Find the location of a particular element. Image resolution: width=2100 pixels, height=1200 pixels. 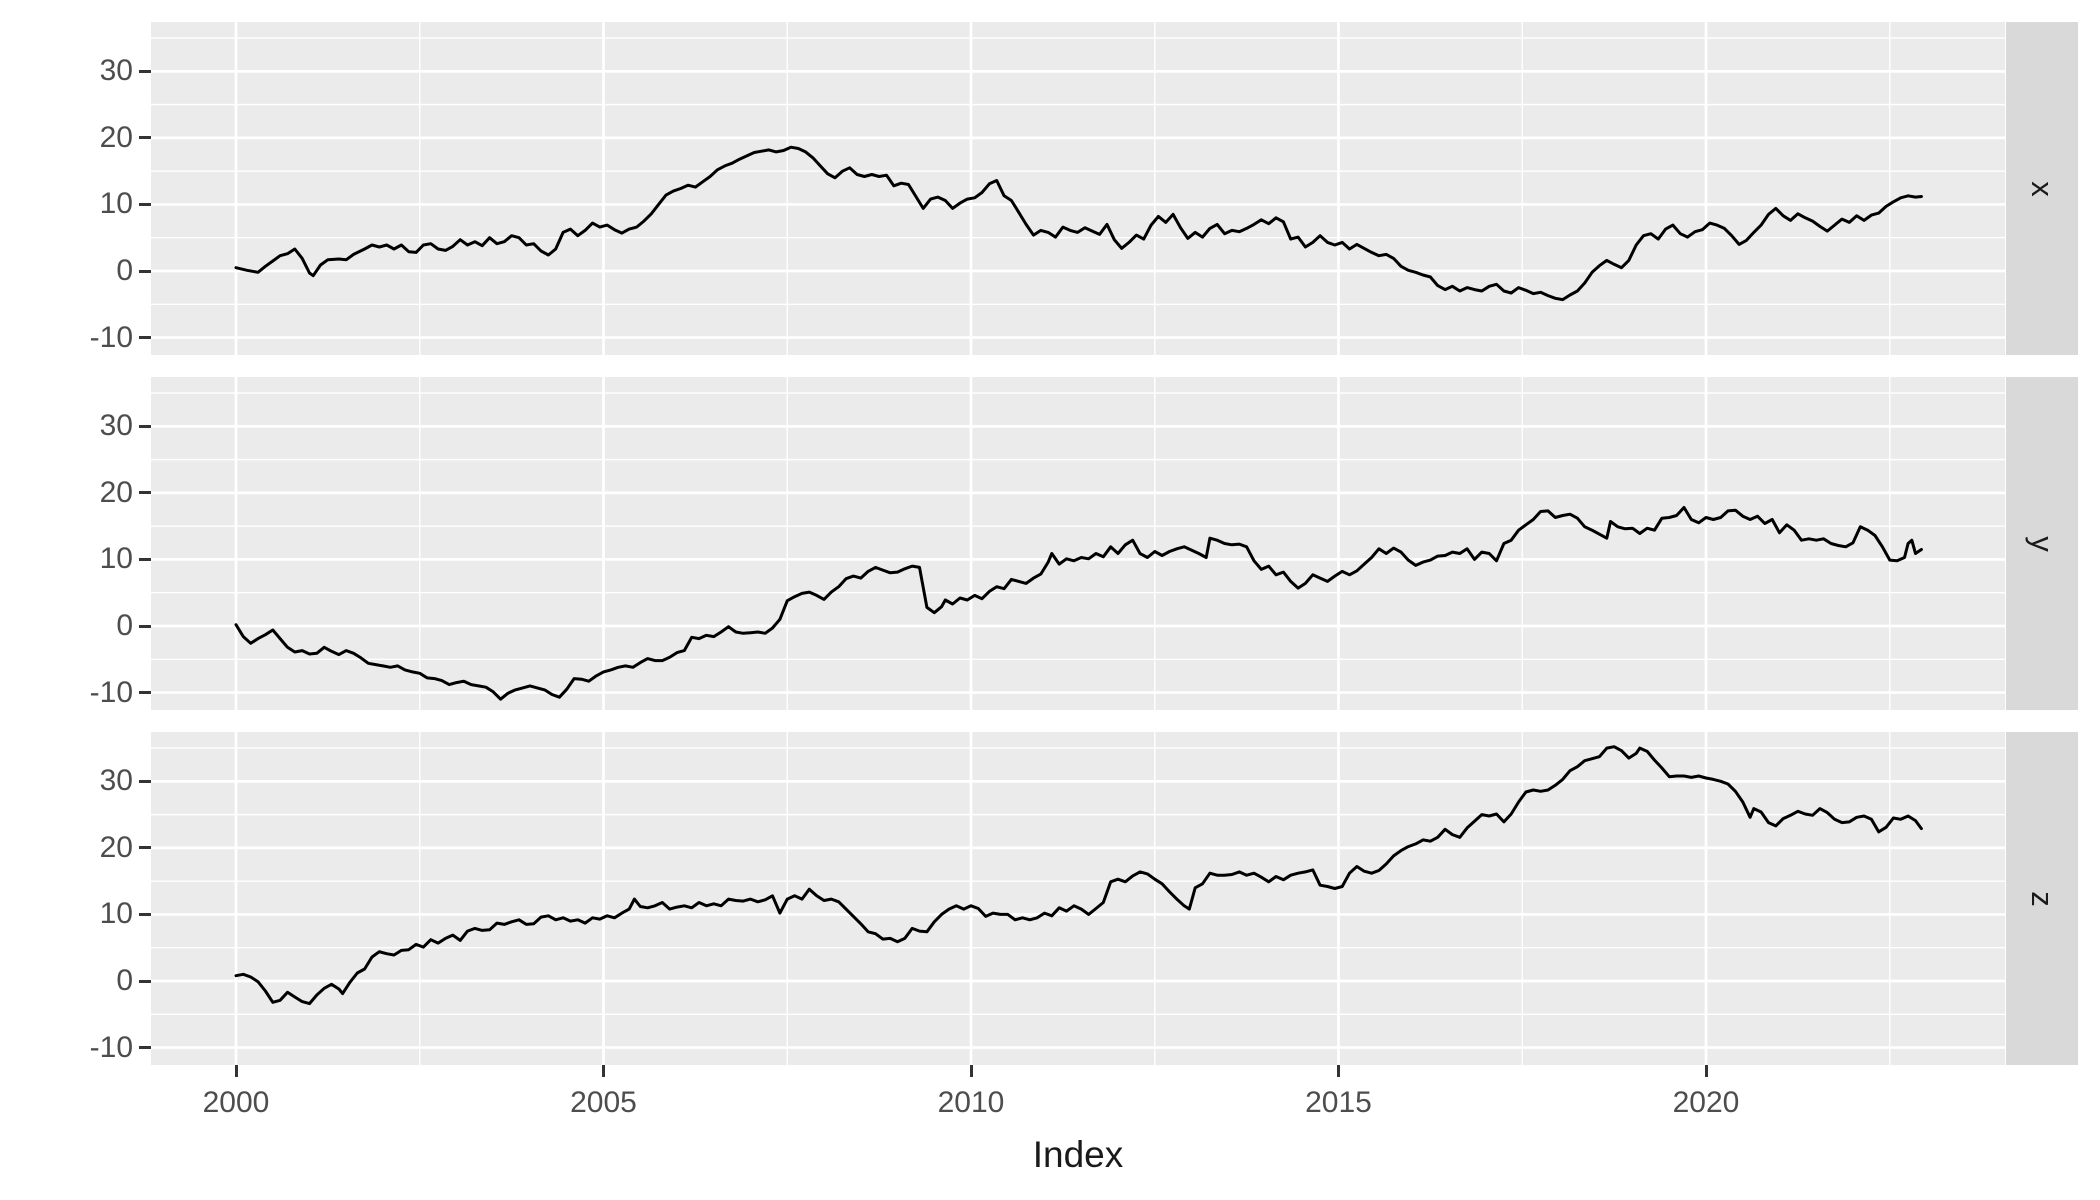

facet-strip-y: y is located at coordinates (2042, 543).